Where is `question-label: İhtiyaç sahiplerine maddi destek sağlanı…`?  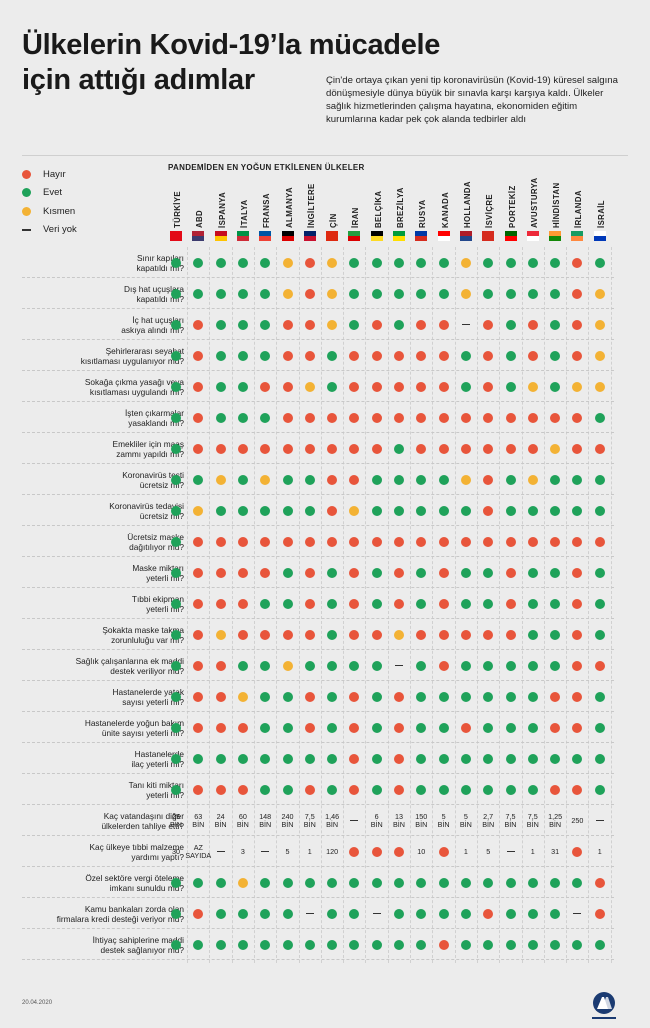 question-label: İhtiyaç sahiplerine maddi destek sağlanı… is located at coordinates (109, 944).